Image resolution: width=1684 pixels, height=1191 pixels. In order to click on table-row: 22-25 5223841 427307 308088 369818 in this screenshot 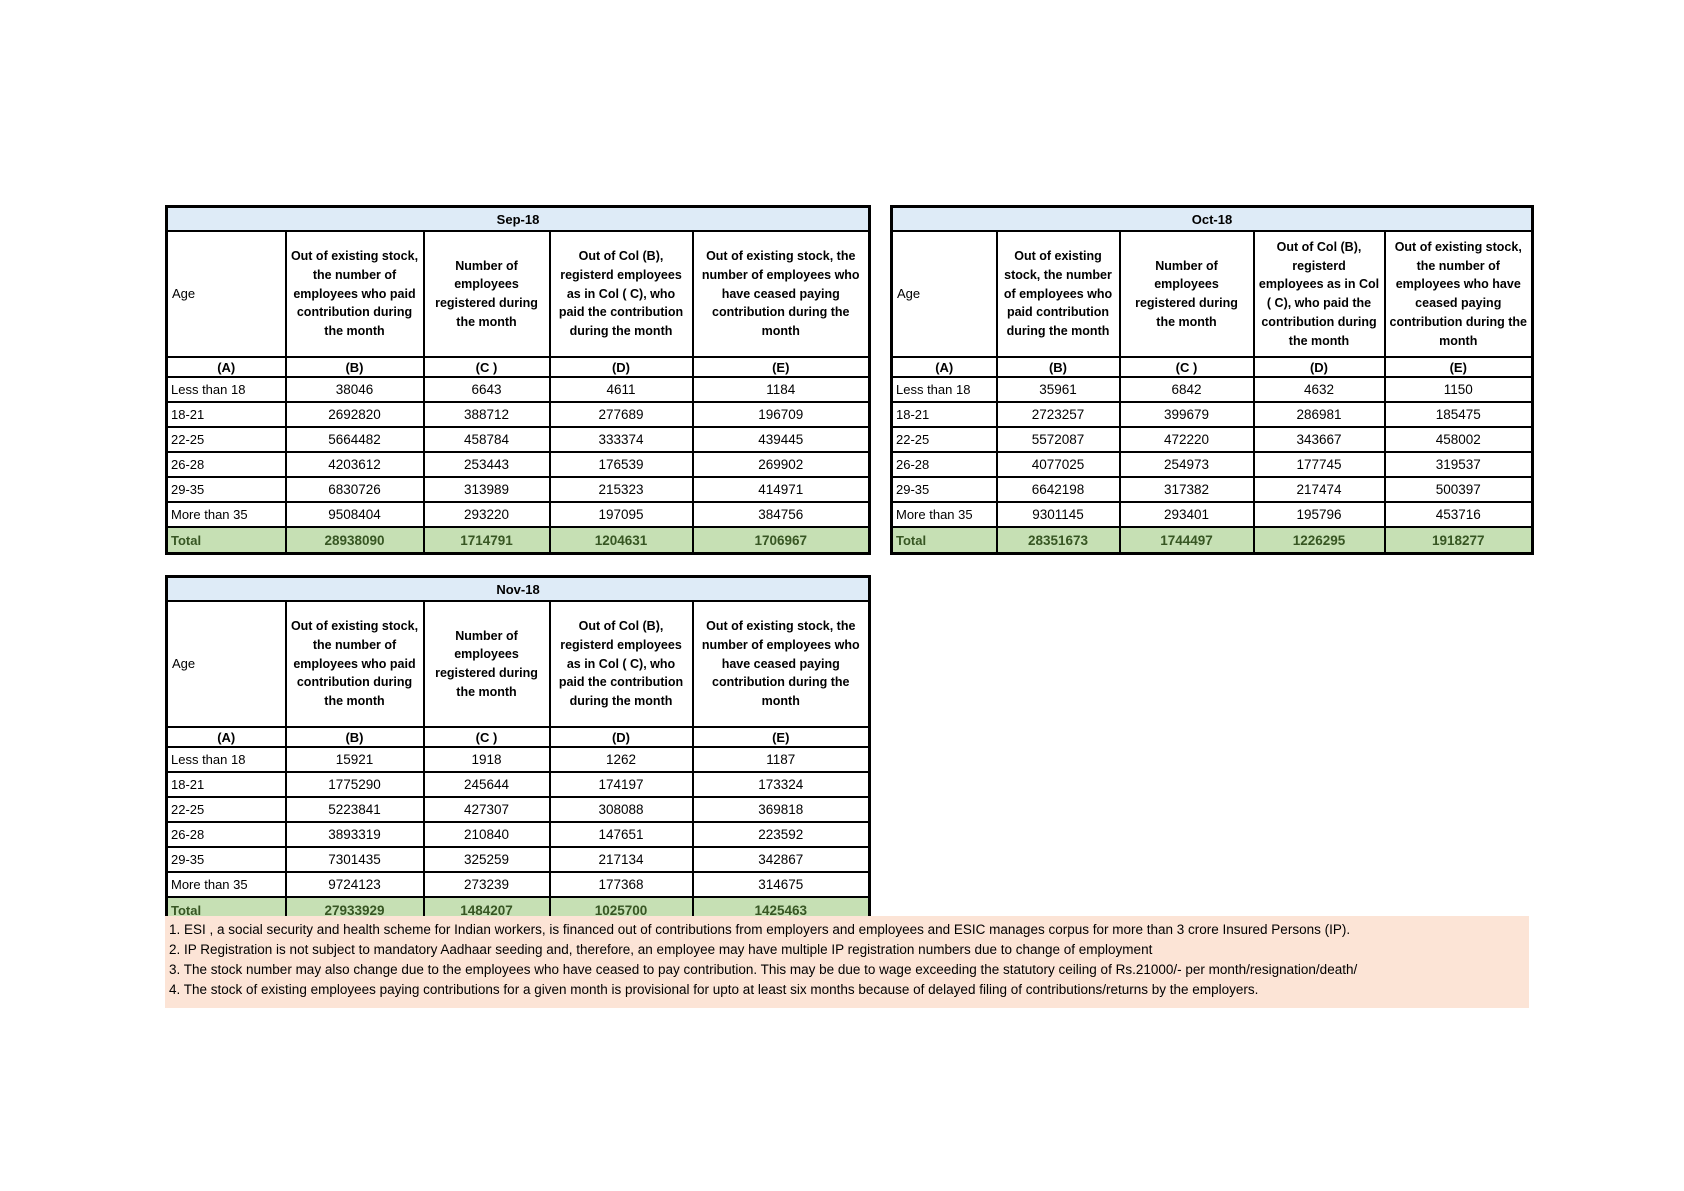, I will do `click(518, 809)`.